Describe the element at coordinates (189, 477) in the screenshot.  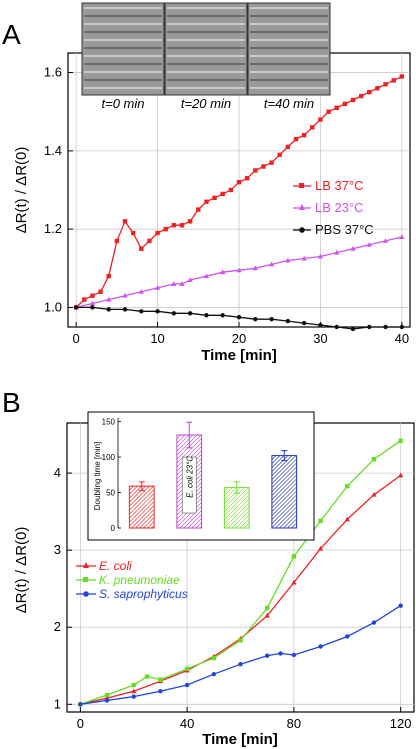
I see `inset-bar-annotation: E. coli 23°C` at that location.